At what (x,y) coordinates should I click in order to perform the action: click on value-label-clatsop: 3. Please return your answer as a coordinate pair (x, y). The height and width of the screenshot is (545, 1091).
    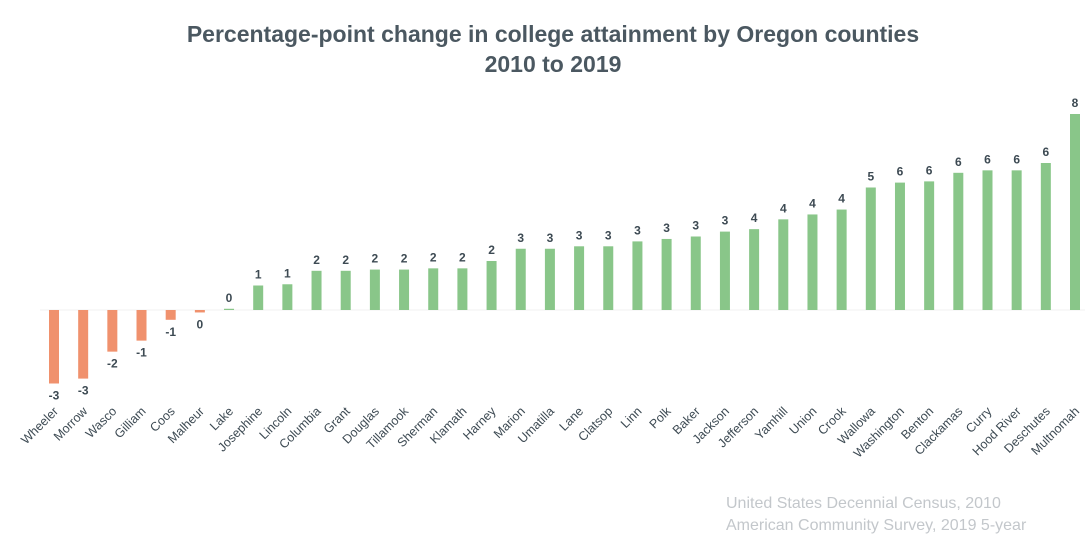
    Looking at the image, I should click on (608, 235).